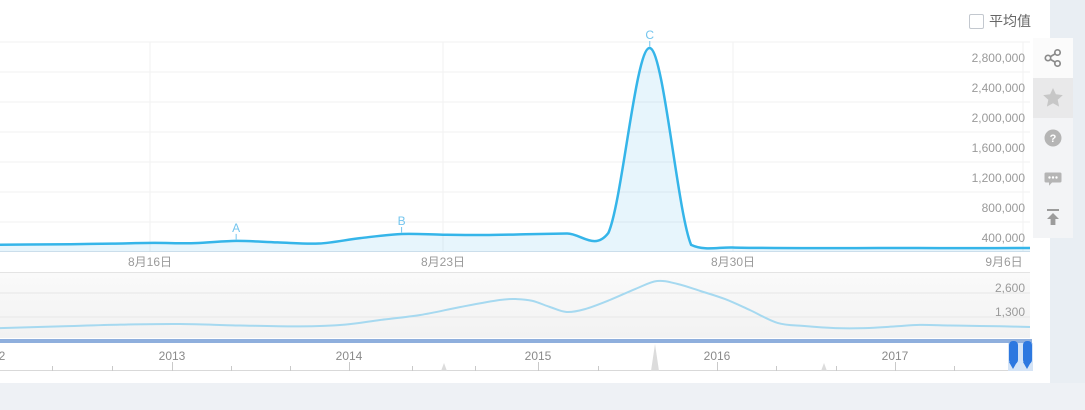 The height and width of the screenshot is (410, 1085). I want to click on sidebar-back-to-top-button, so click(1053, 218).